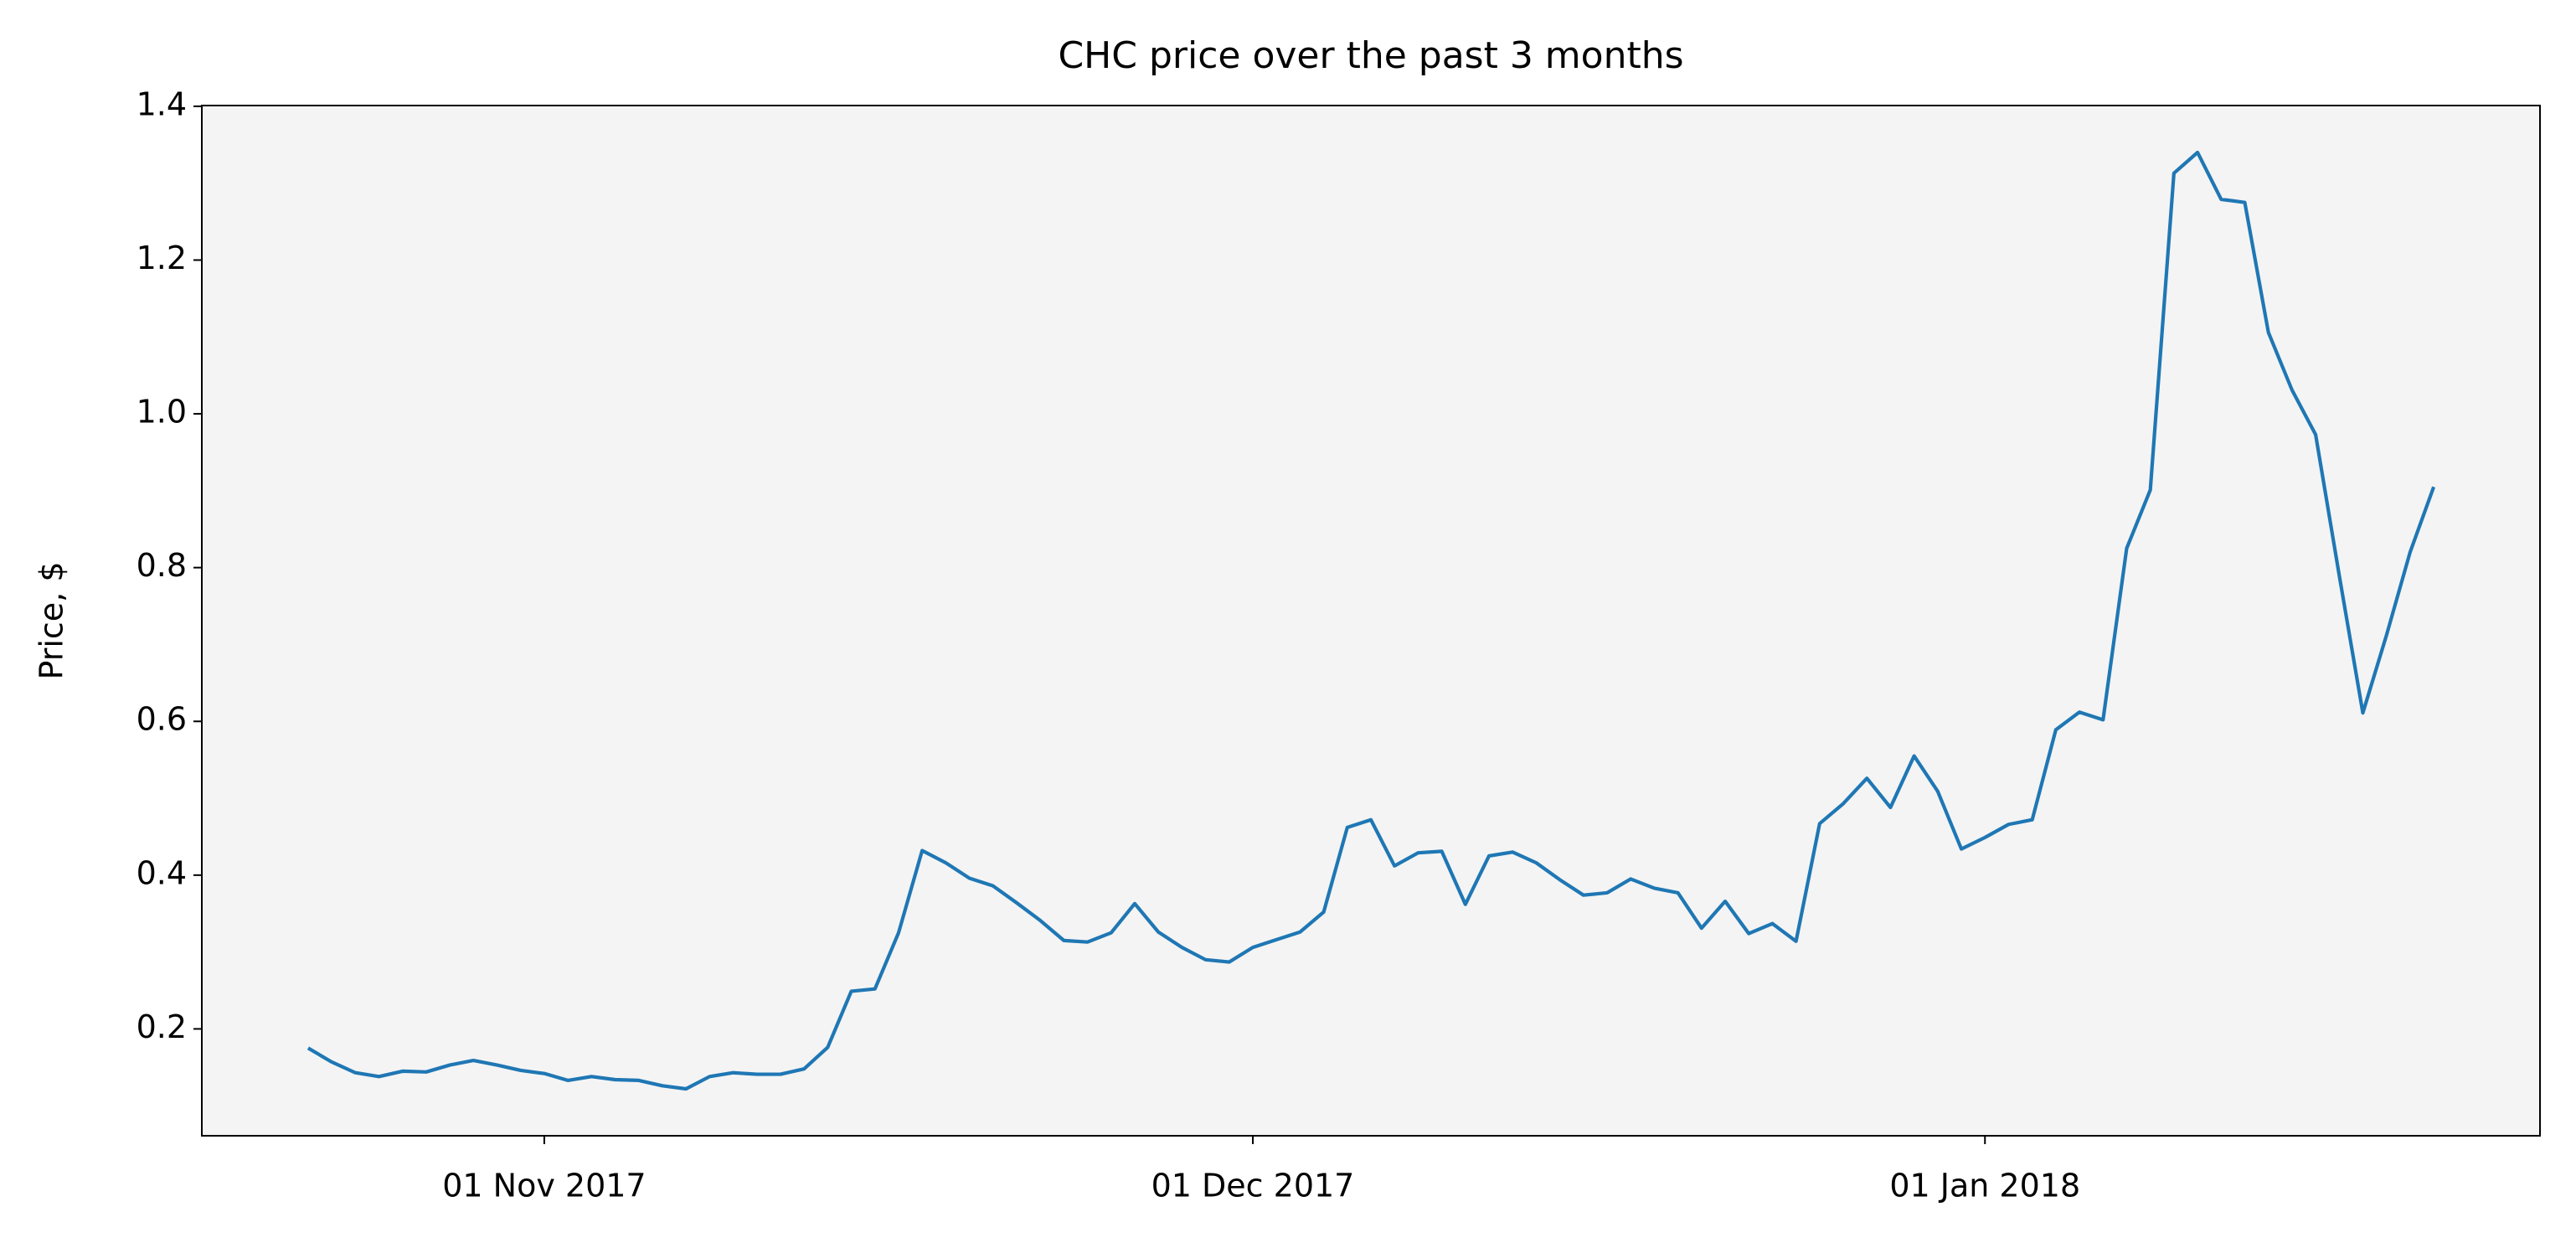 The width and height of the screenshot is (2576, 1248). Describe the element at coordinates (162, 872) in the screenshot. I see `y-tick-label: 0.4` at that location.